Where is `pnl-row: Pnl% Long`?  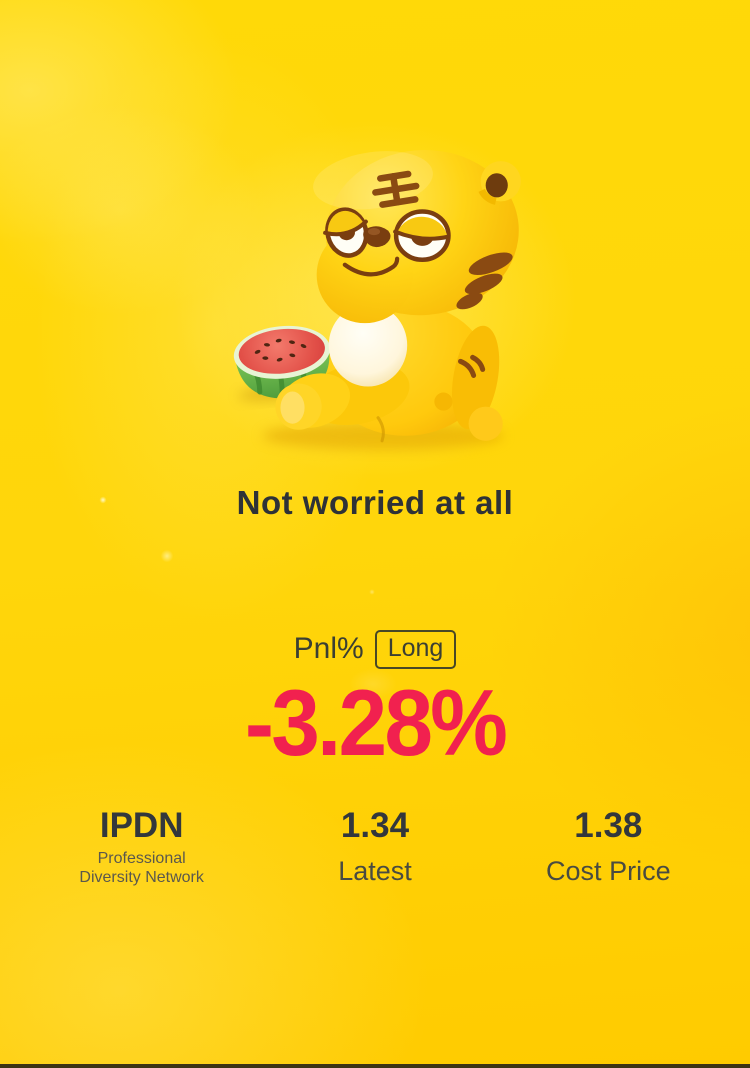 pnl-row: Pnl% Long is located at coordinates (375, 649).